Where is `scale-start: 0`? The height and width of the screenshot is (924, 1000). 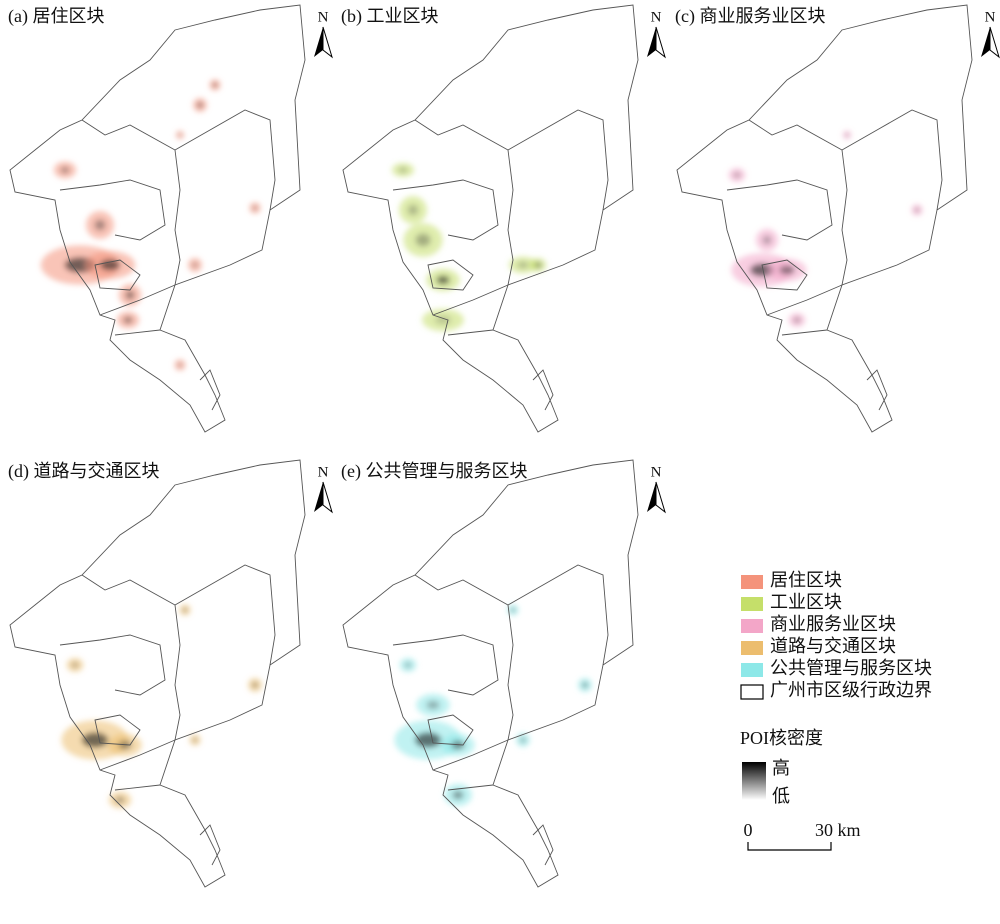
scale-start: 0 is located at coordinates (748, 830).